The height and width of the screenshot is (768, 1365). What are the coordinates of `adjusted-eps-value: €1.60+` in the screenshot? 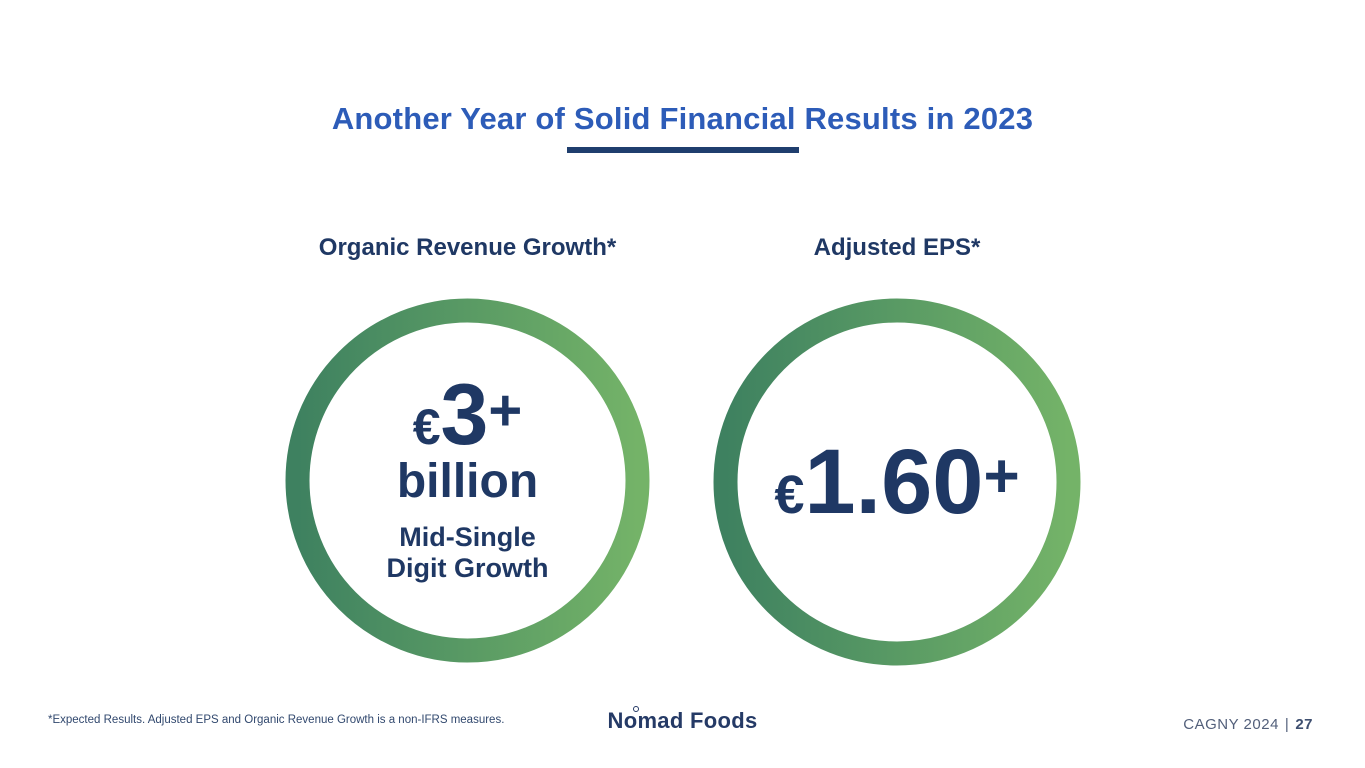 It's located at (897, 482).